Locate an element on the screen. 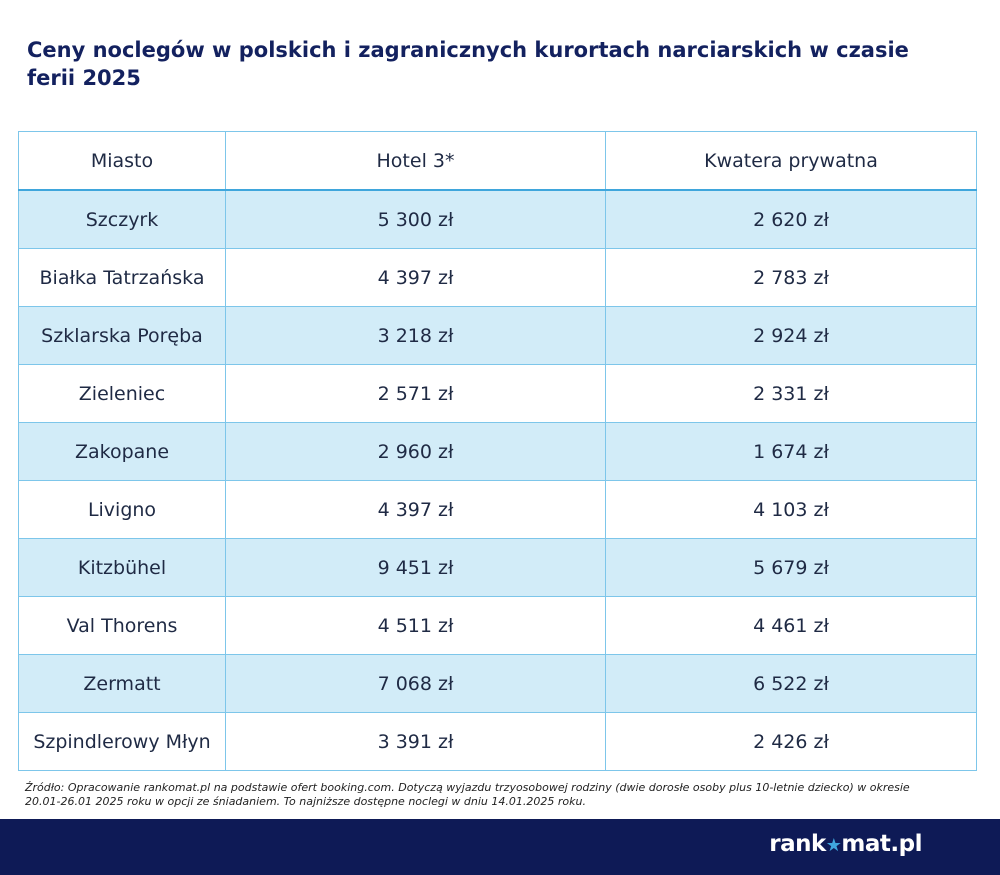 The image size is (1000, 875). cell-hotel-price: 2 960 zł is located at coordinates (415, 451).